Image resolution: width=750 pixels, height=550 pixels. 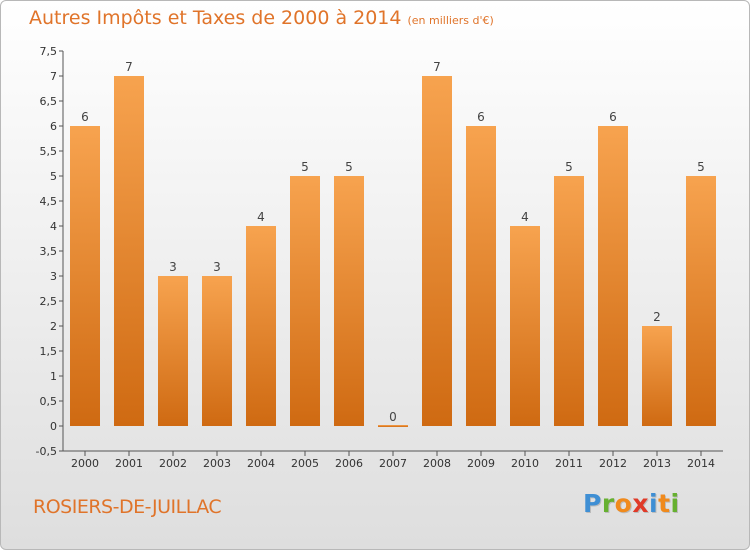 I want to click on x-tick-label: 2001, so click(x=129, y=463).